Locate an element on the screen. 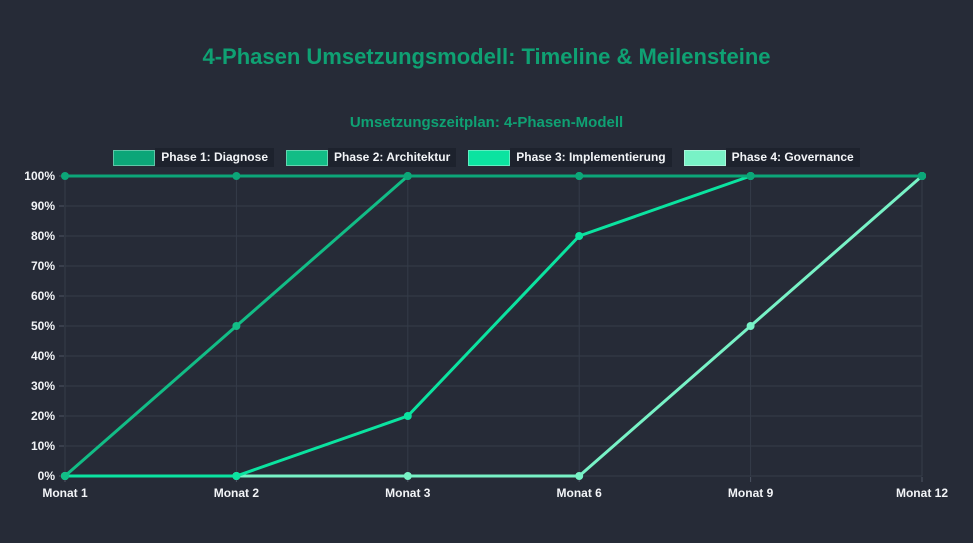 The width and height of the screenshot is (973, 543). y-tick-label: 40% is located at coordinates (43, 356).